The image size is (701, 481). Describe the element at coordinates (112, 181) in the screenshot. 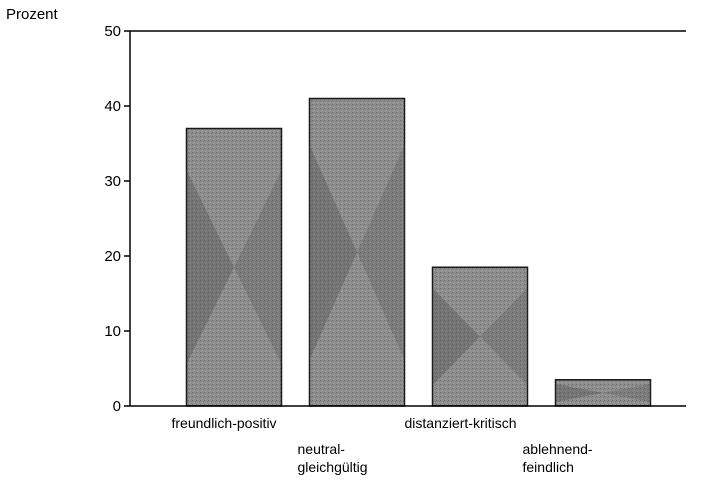

I see `y-tick-label-30: 30` at that location.